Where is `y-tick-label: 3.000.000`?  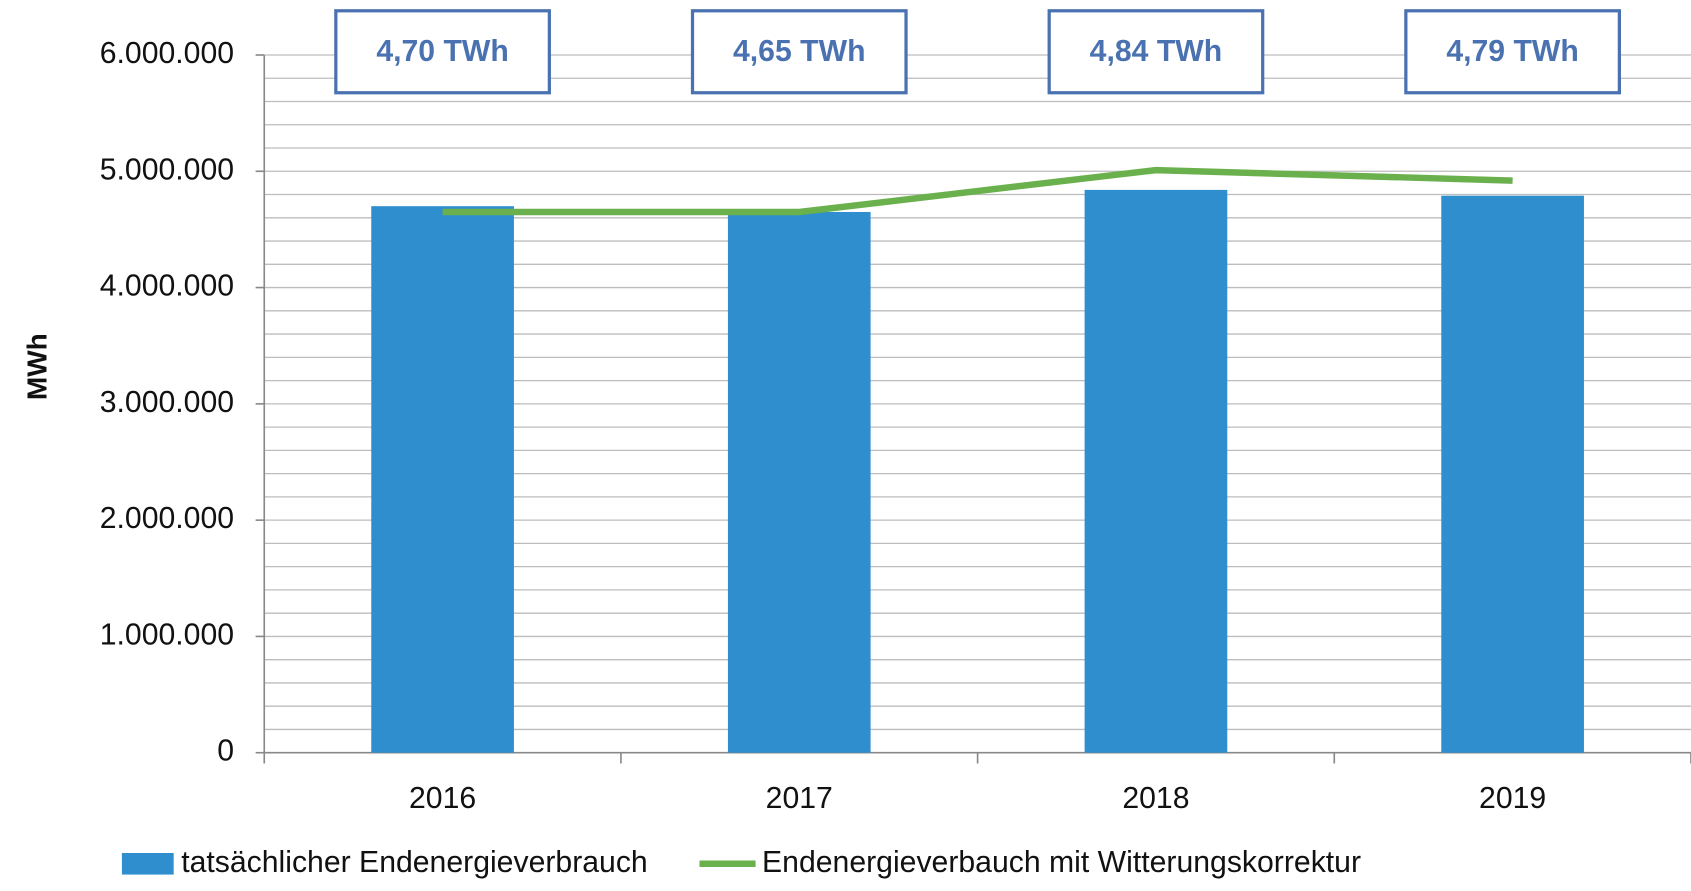 y-tick-label: 3.000.000 is located at coordinates (167, 402).